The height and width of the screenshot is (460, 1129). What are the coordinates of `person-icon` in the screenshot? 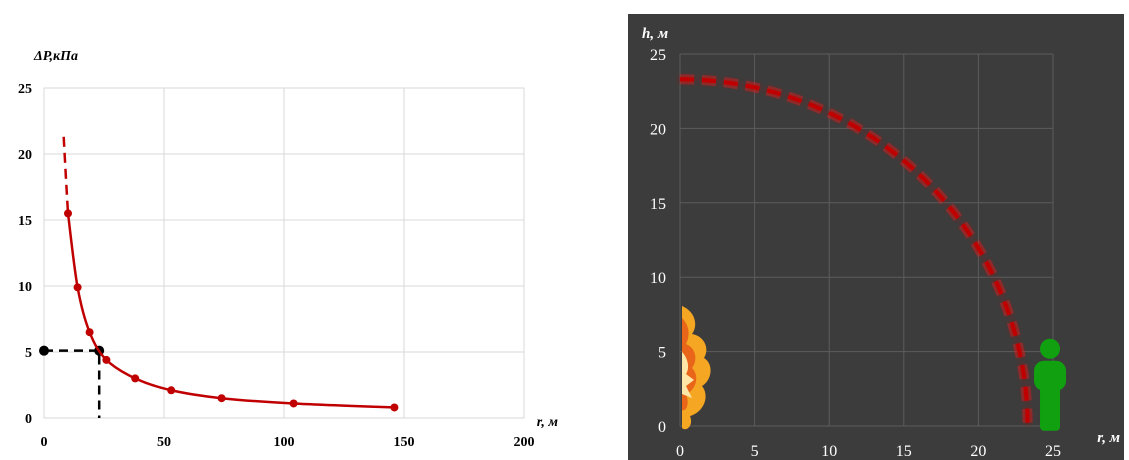 It's located at (1050, 384).